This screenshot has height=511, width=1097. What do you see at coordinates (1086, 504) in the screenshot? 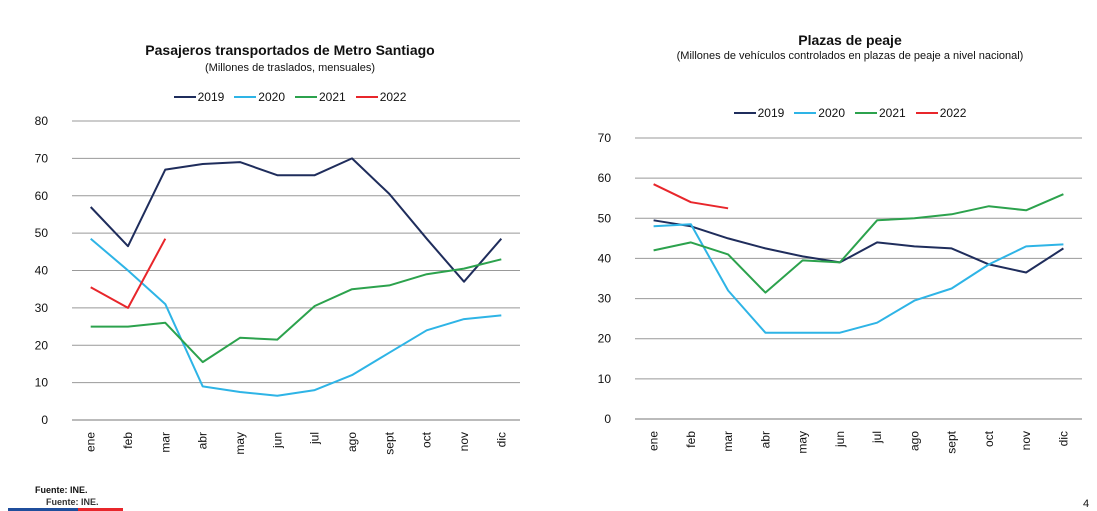
I see `page-number: 4` at bounding box center [1086, 504].